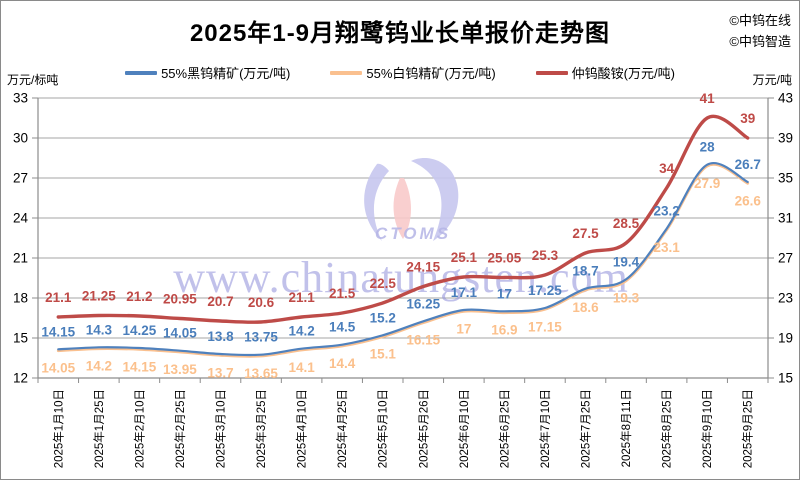 The height and width of the screenshot is (480, 800). Describe the element at coordinates (261, 302) in the screenshot. I see `data-label-apt: 20.6` at that location.